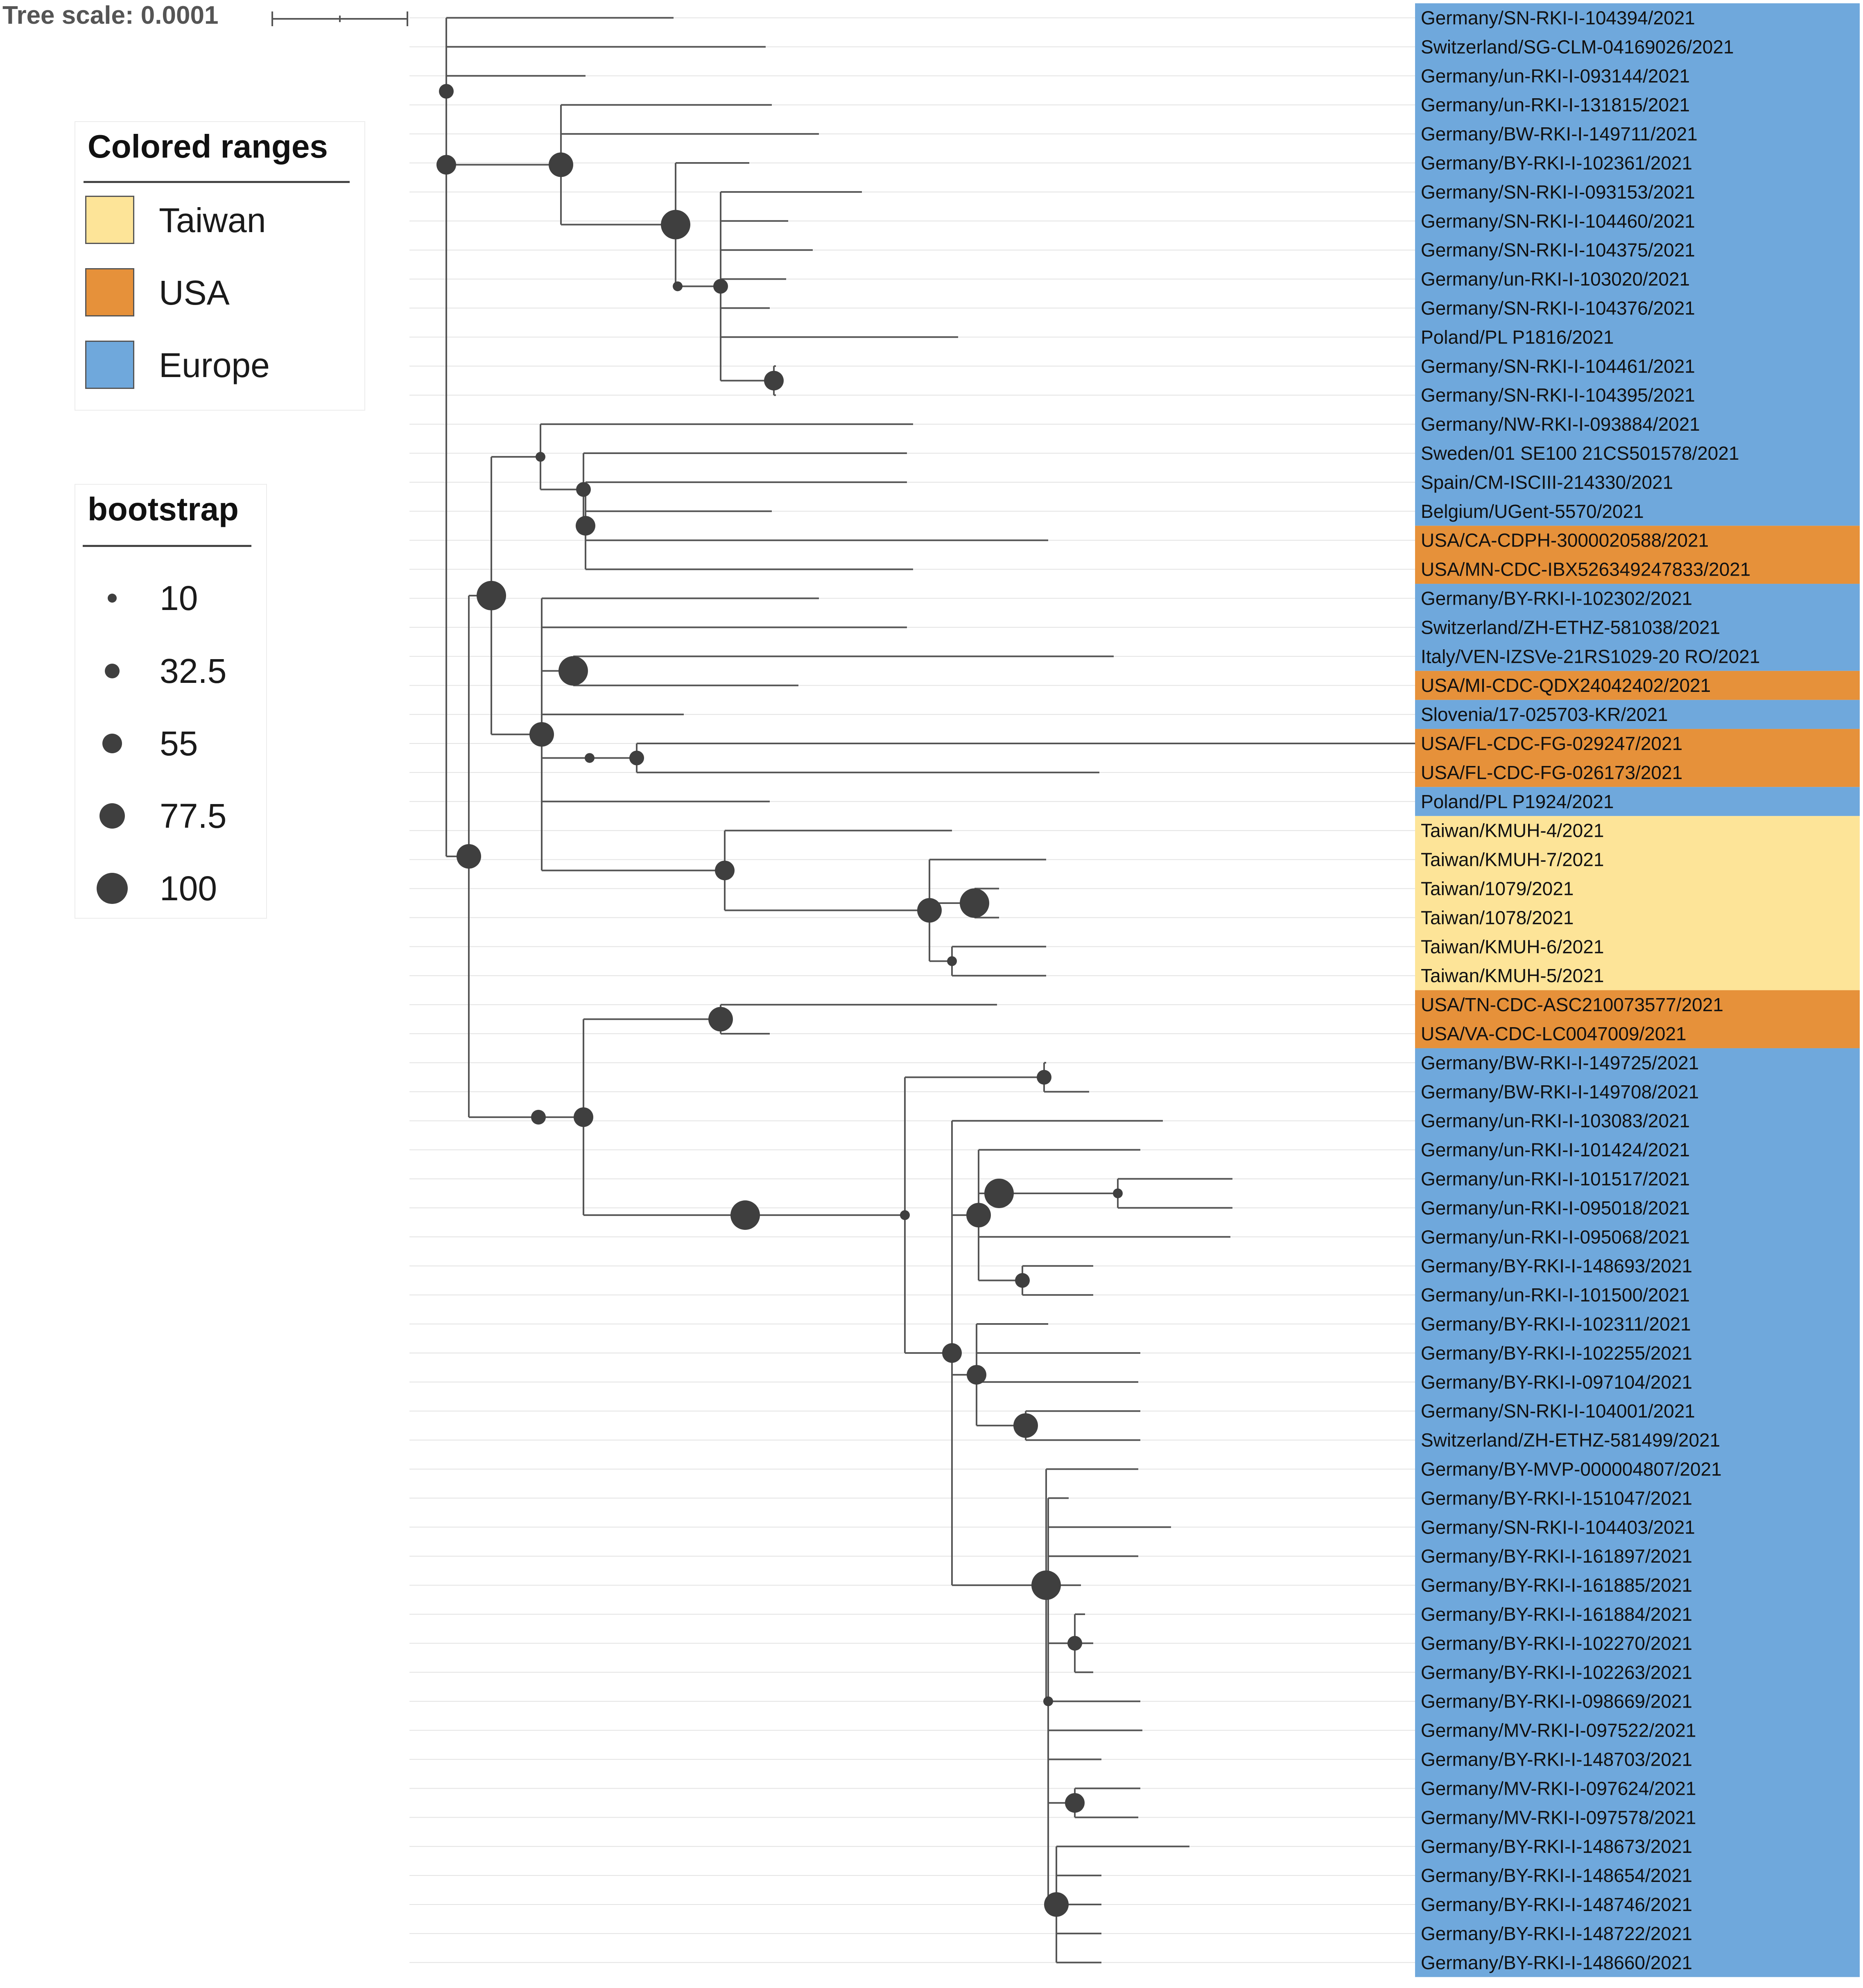 The width and height of the screenshot is (1863, 1988). Describe the element at coordinates (1560, 1091) in the screenshot. I see `tip-label: Germany/BW-RKI-I-149708/2021` at that location.